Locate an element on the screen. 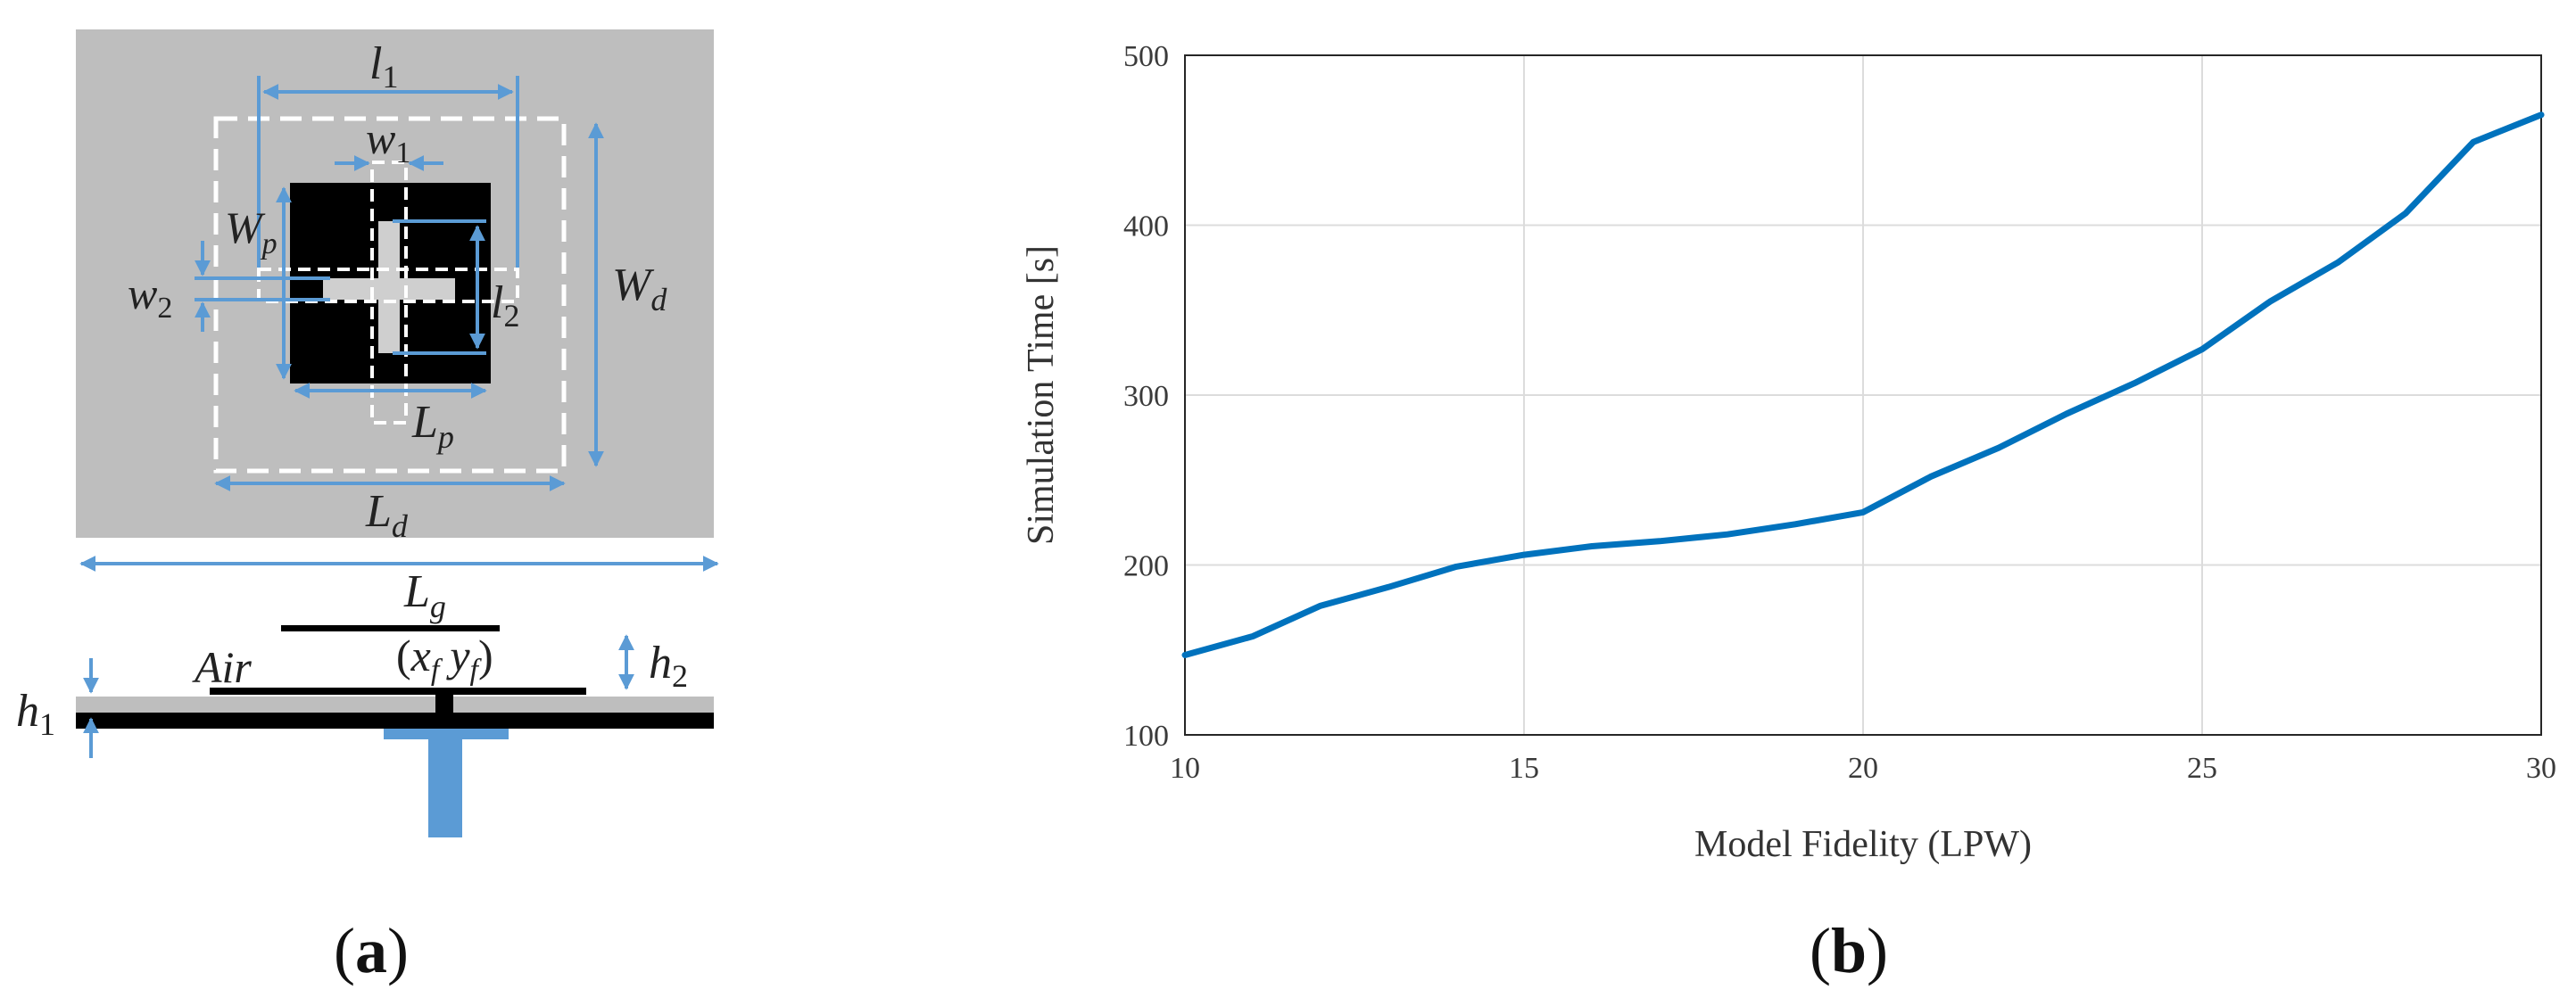 The height and width of the screenshot is (1006, 2576). panel-b-label: (b) is located at coordinates (1849, 951).